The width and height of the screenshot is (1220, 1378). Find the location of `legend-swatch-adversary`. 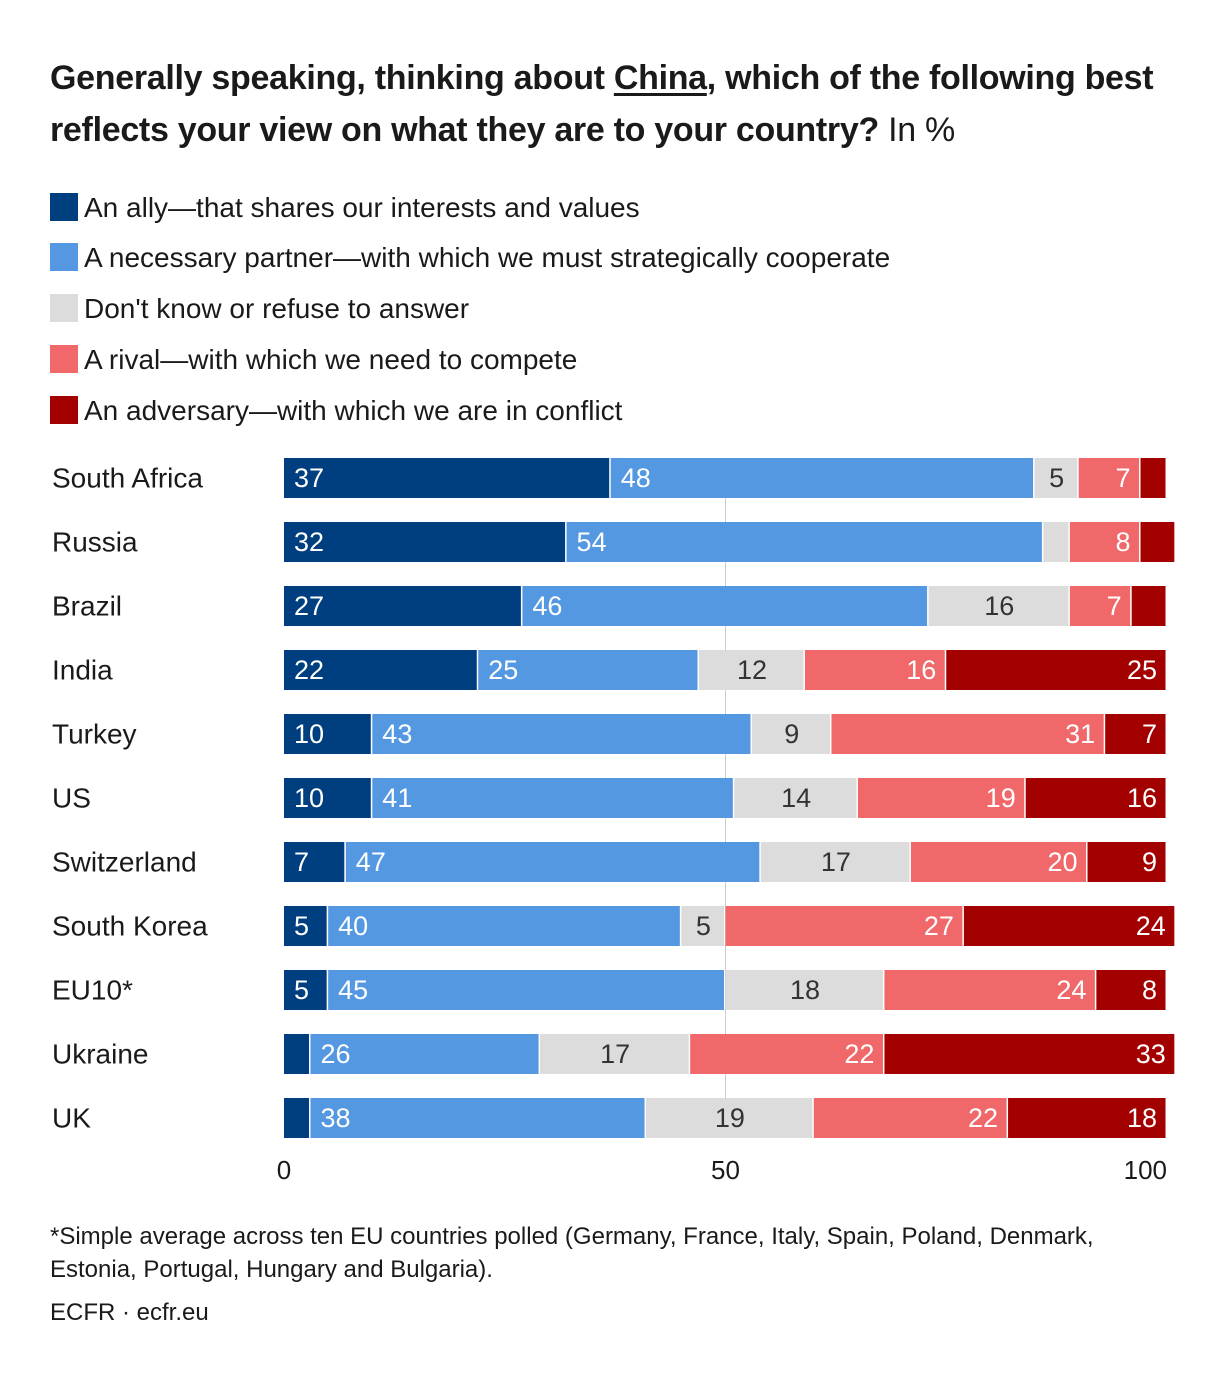

legend-swatch-adversary is located at coordinates (64, 410).